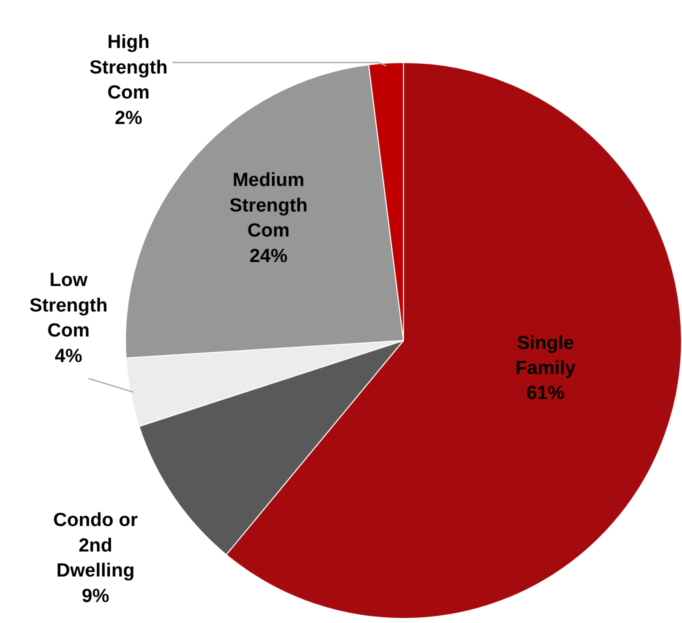  Describe the element at coordinates (95, 546) in the screenshot. I see `slice-label: Condo or 2nd Dwelling` at that location.